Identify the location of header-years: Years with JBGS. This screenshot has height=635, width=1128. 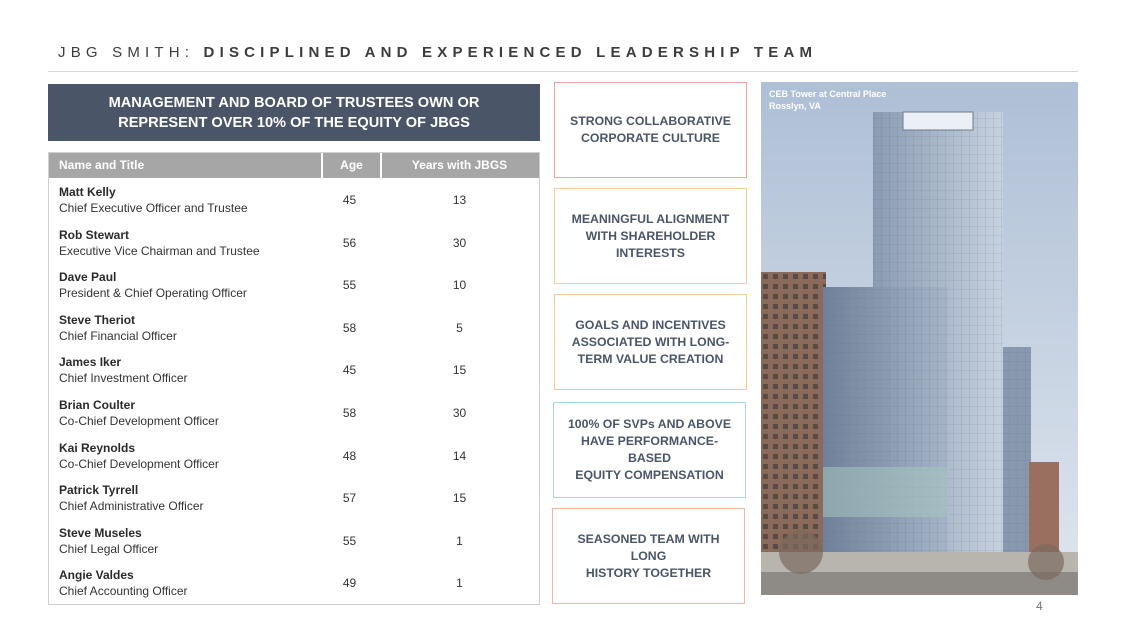
(459, 165).